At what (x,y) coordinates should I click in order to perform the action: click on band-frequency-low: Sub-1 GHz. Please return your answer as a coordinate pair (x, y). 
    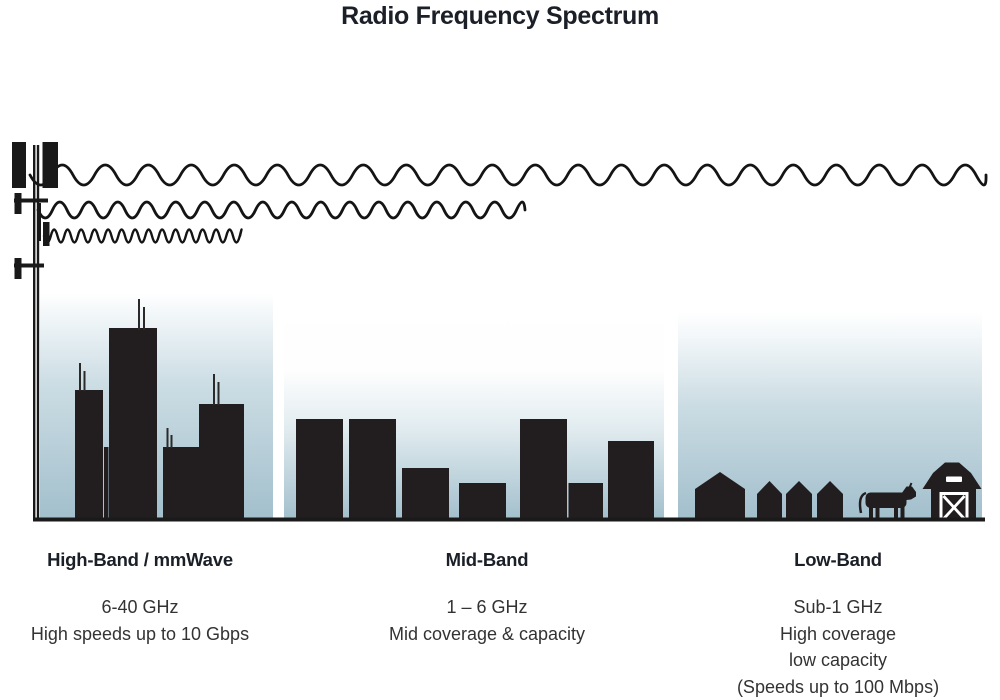
    Looking at the image, I should click on (838, 607).